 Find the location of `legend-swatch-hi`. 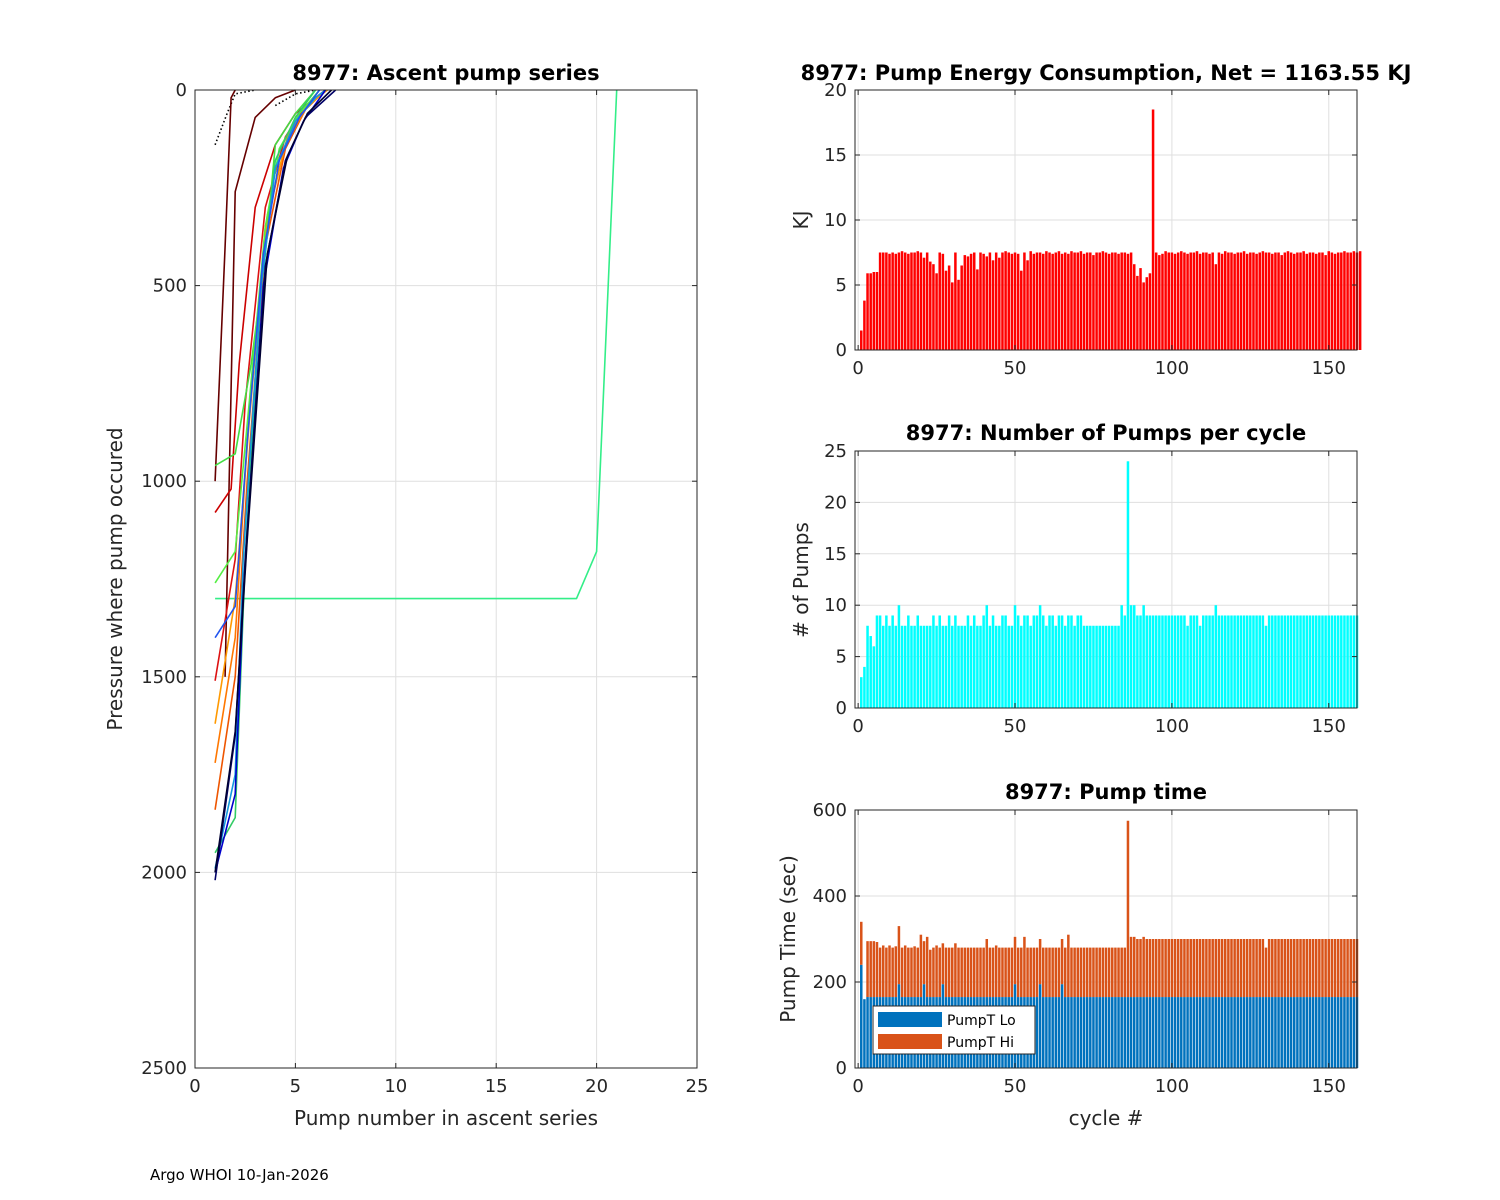

legend-swatch-hi is located at coordinates (910, 1041).